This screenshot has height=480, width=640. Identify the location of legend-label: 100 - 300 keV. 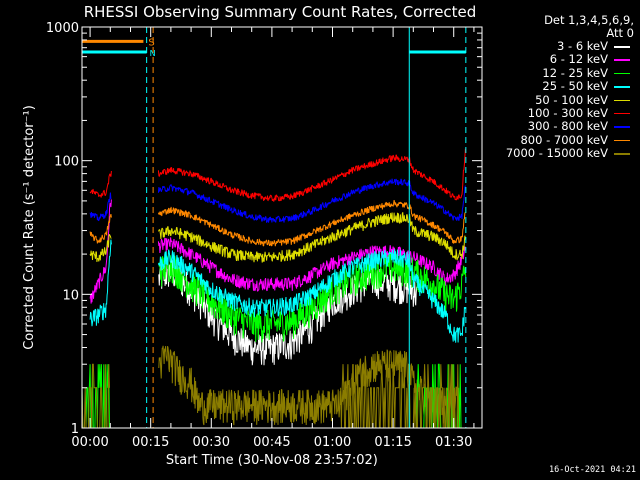
(567, 112).